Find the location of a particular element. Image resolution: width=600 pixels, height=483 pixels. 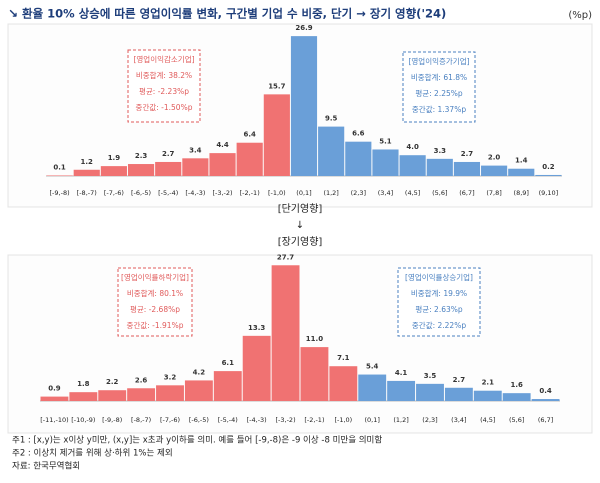

value-label: 1.2 is located at coordinates (87, 162).